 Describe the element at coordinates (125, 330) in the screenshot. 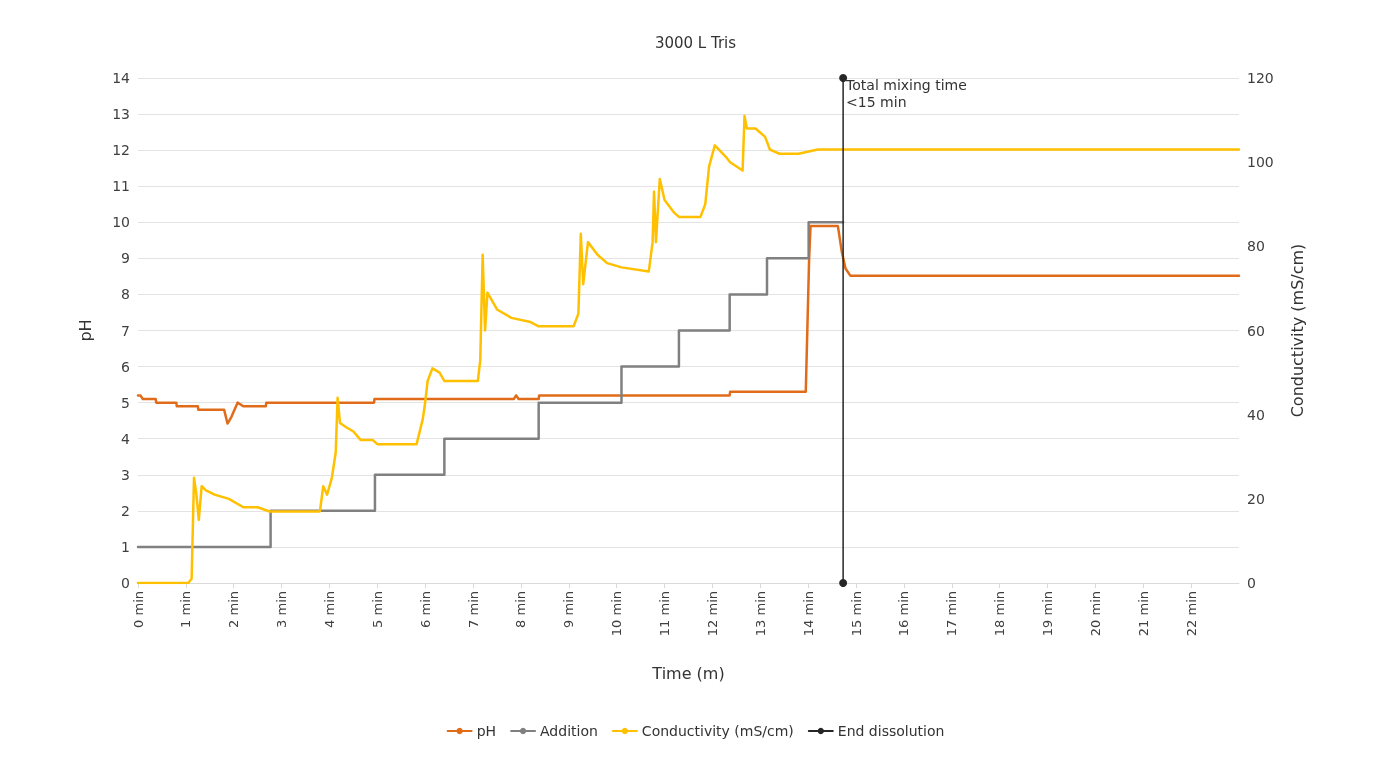

I see `y-tick-label: 7` at that location.